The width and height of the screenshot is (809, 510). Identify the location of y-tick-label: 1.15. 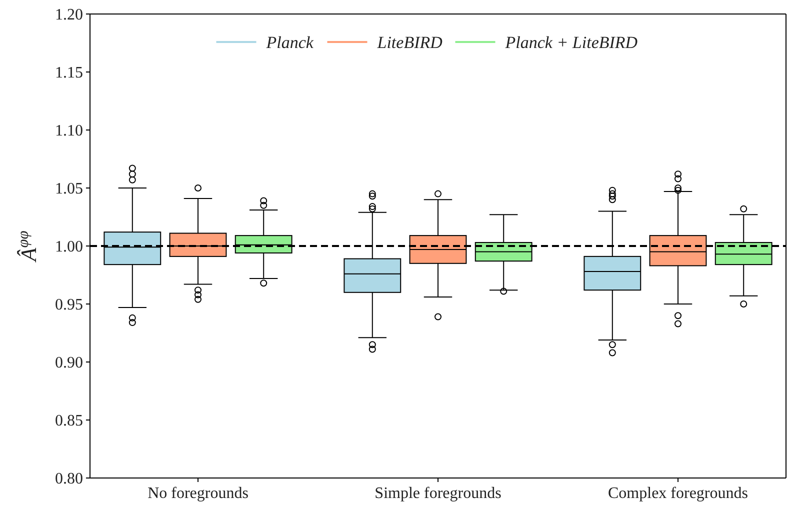
(69, 73).